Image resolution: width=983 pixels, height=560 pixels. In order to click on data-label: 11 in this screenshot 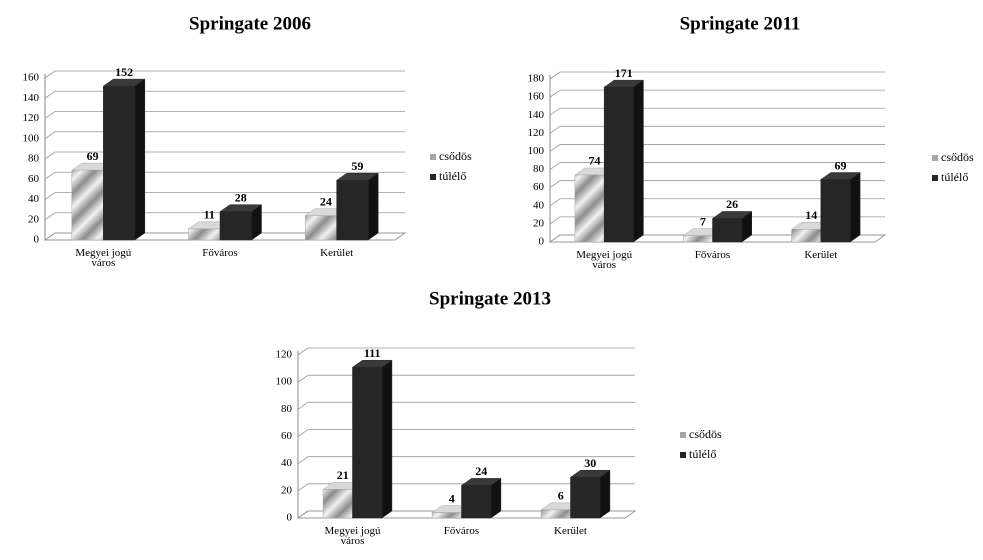, I will do `click(209, 215)`.